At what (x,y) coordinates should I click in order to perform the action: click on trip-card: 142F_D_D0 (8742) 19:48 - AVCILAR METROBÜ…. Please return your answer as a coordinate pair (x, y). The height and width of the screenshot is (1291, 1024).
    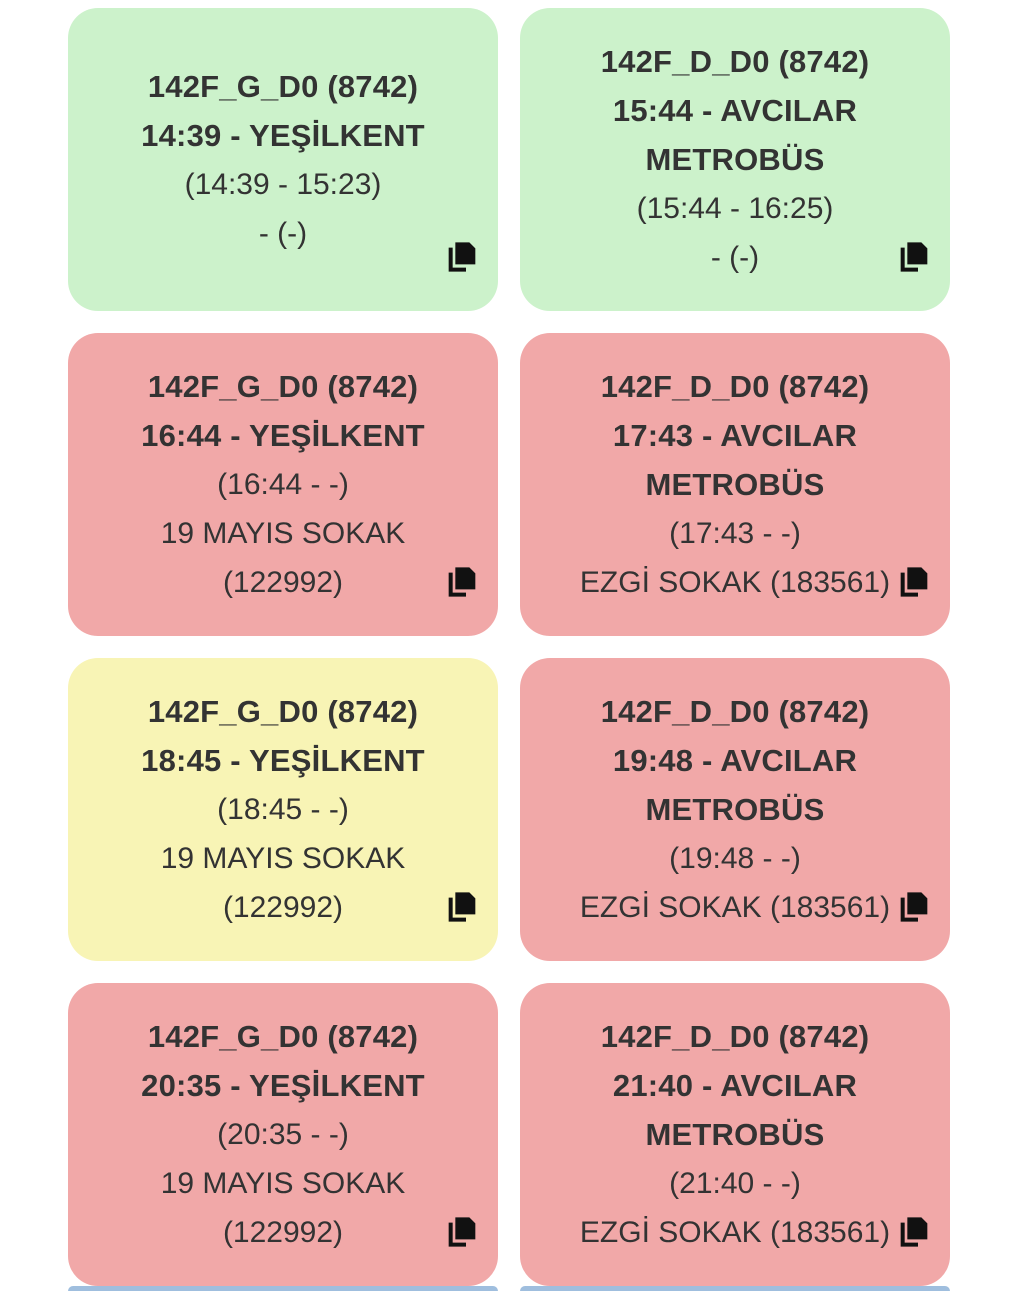
    Looking at the image, I should click on (735, 809).